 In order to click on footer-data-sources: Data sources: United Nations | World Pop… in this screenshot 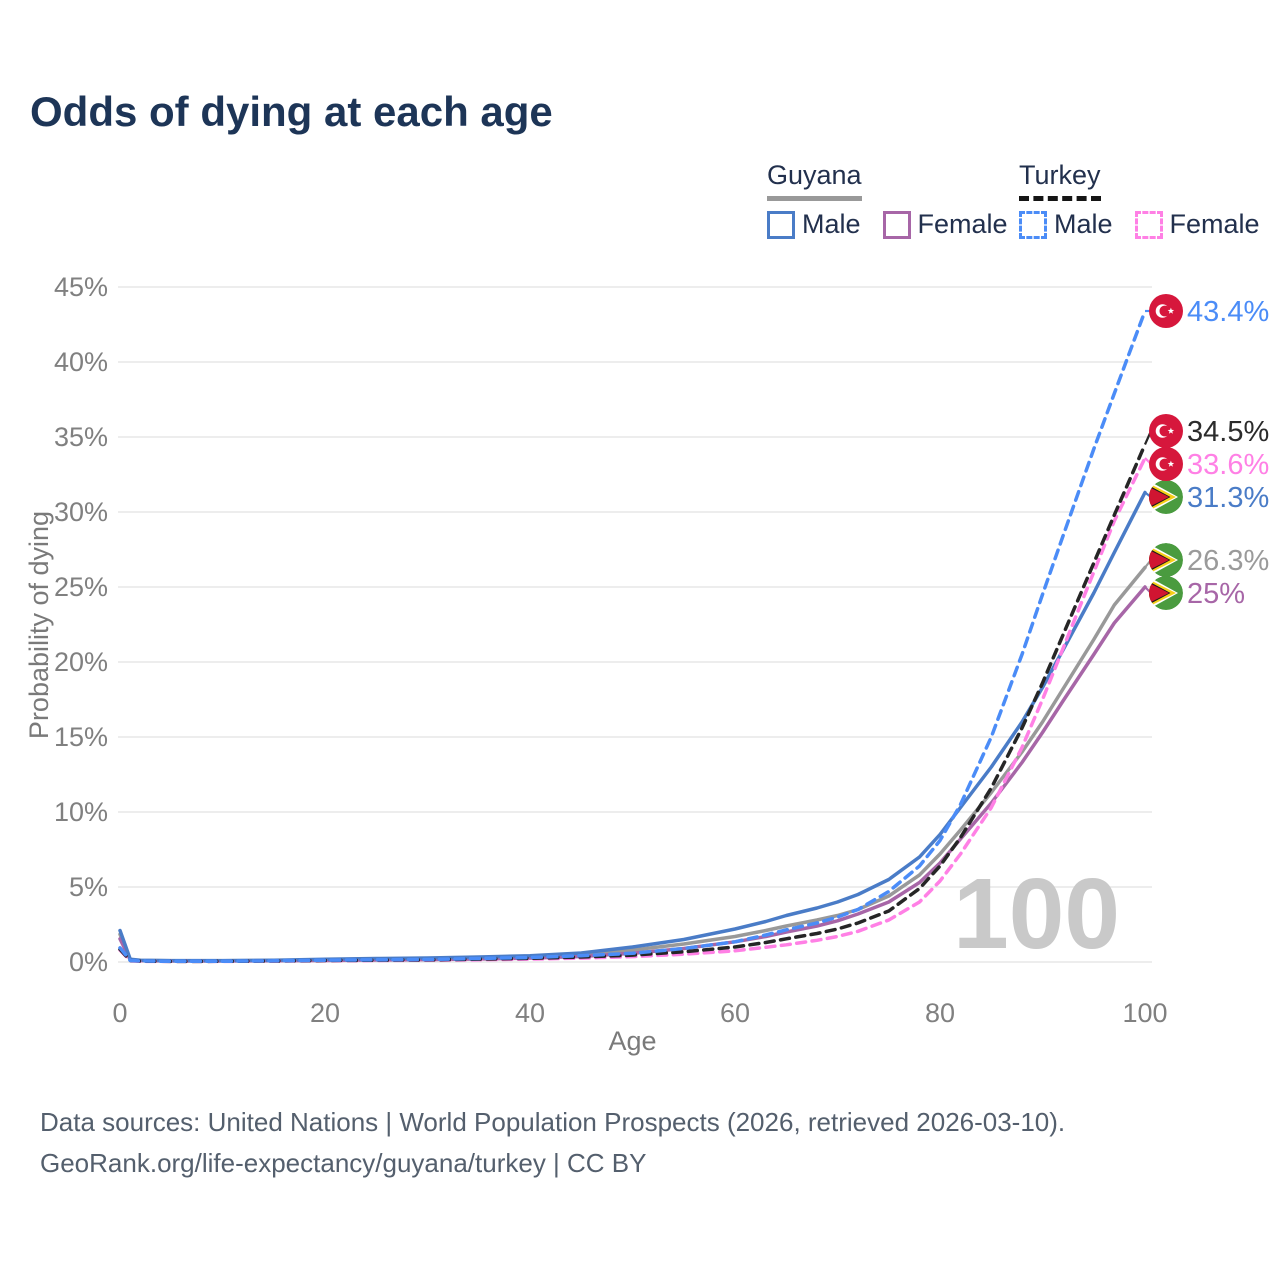, I will do `click(553, 1122)`.